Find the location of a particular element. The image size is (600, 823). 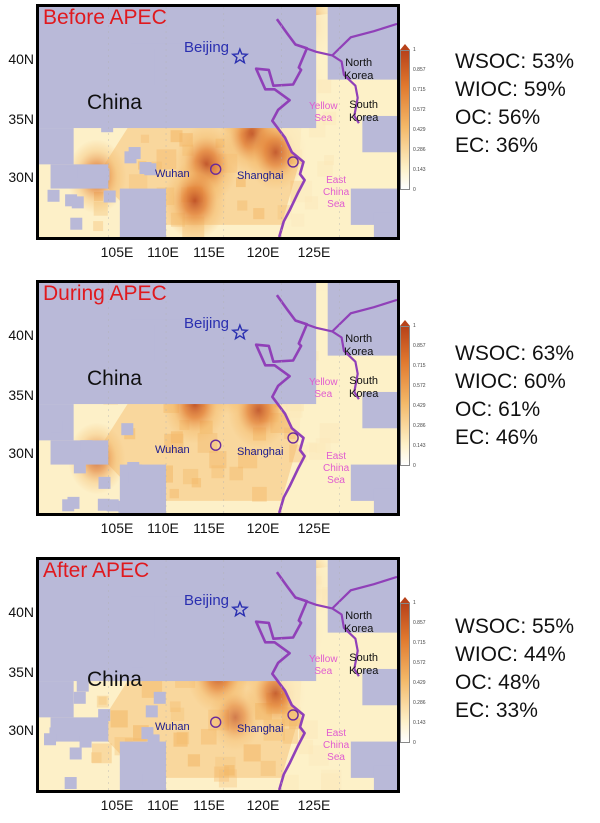

lon-tick-label: 110E is located at coordinates (163, 528).